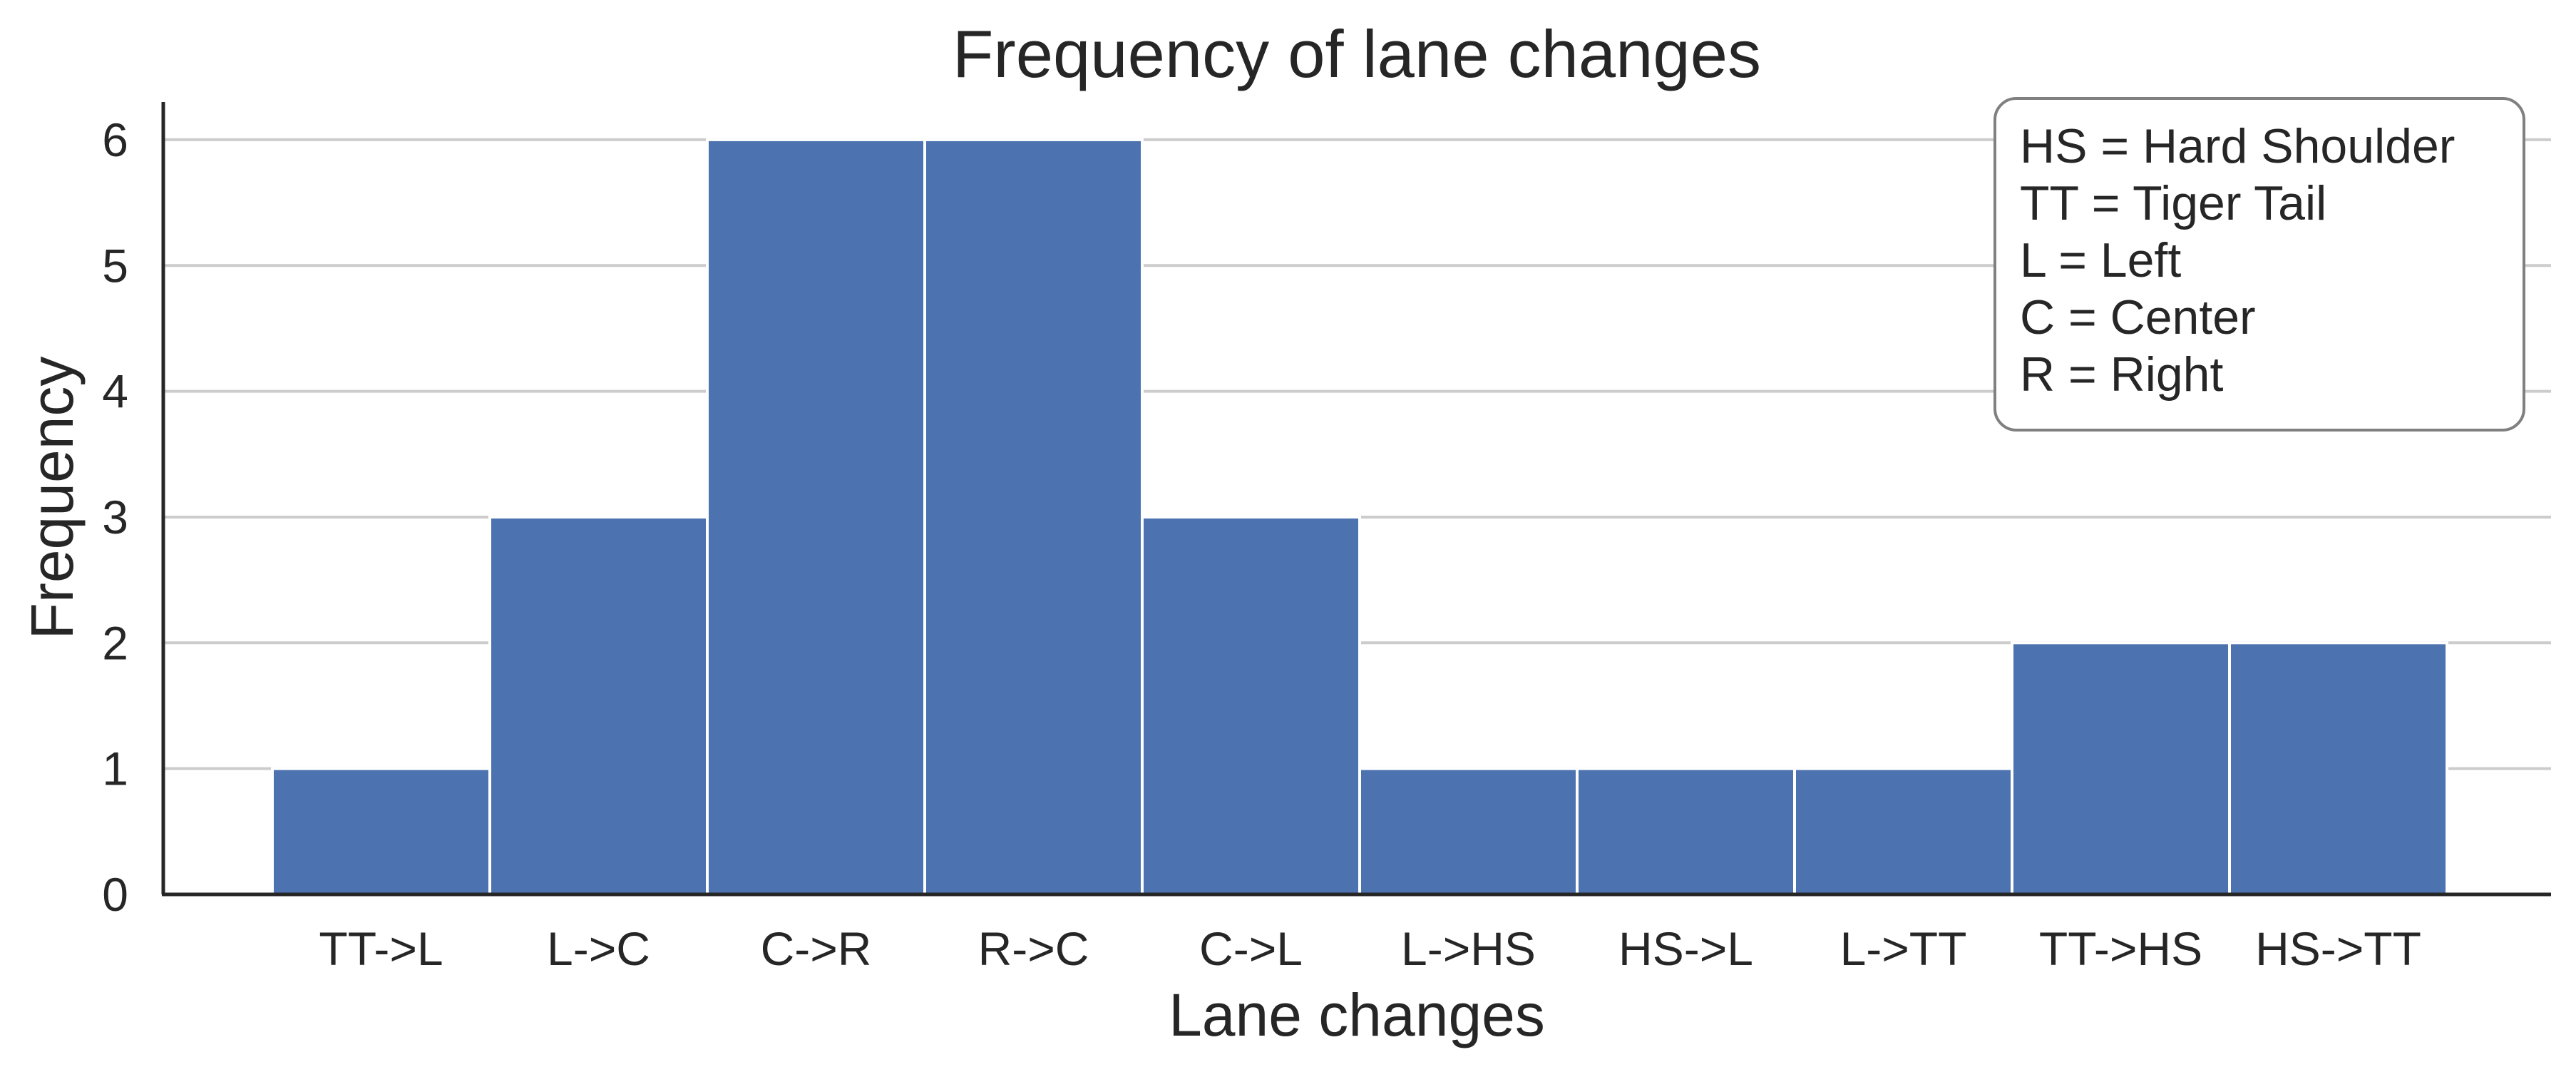  I want to click on legend-line: C = Center, so click(2138, 317).